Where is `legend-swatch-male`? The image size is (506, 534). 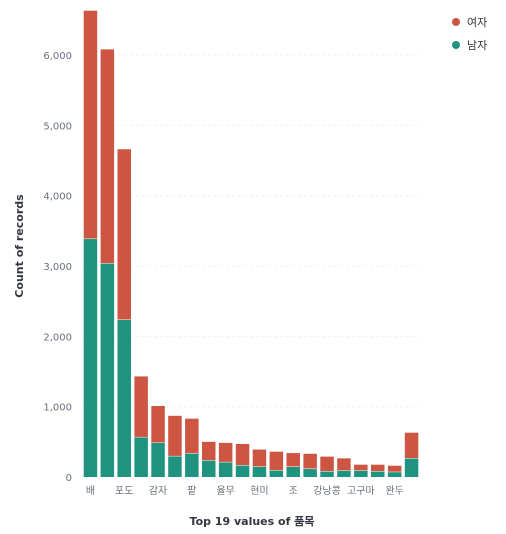 legend-swatch-male is located at coordinates (456, 45).